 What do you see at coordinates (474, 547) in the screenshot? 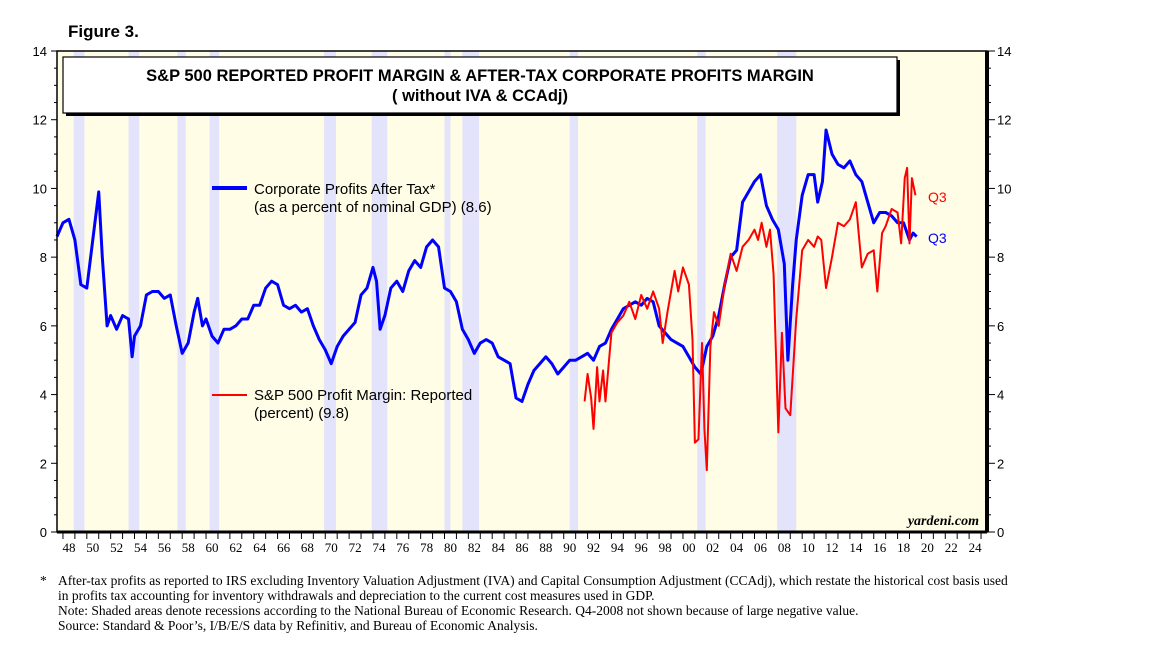
I see `x-tick-label: 82` at bounding box center [474, 547].